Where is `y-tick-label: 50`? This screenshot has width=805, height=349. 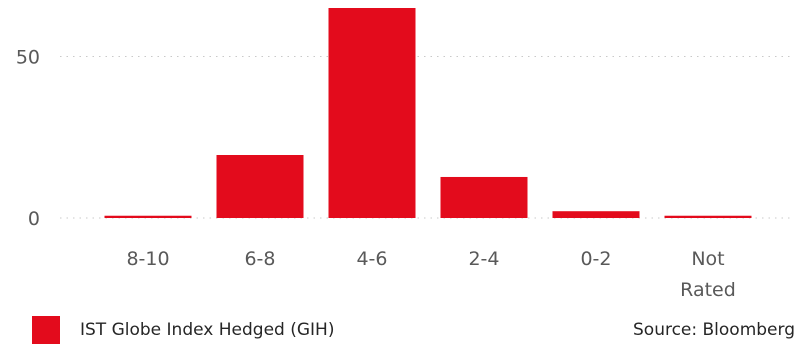 y-tick-label: 50 is located at coordinates (28, 57).